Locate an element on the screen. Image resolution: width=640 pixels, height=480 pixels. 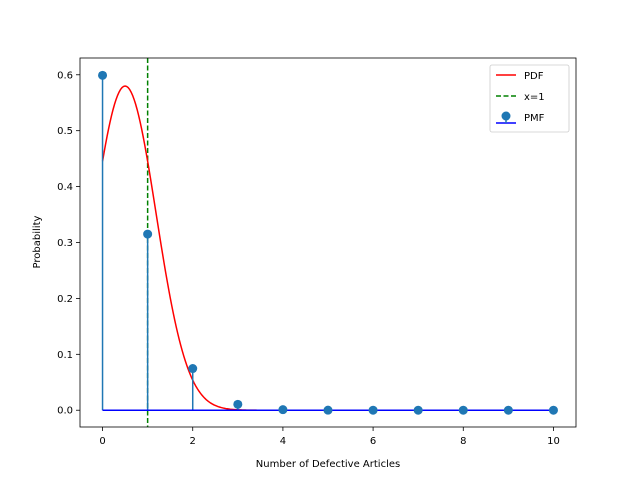
y-tick-label-5: 0.5 is located at coordinates (65, 131).